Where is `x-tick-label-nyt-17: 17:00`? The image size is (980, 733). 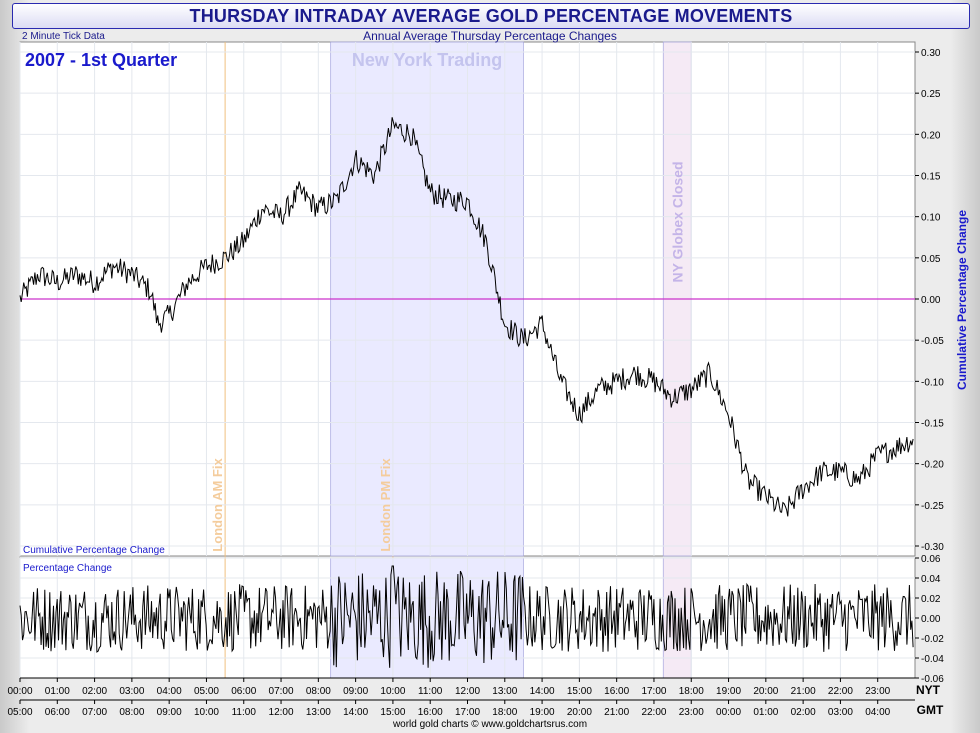 x-tick-label-nyt-17: 17:00 is located at coordinates (653, 691).